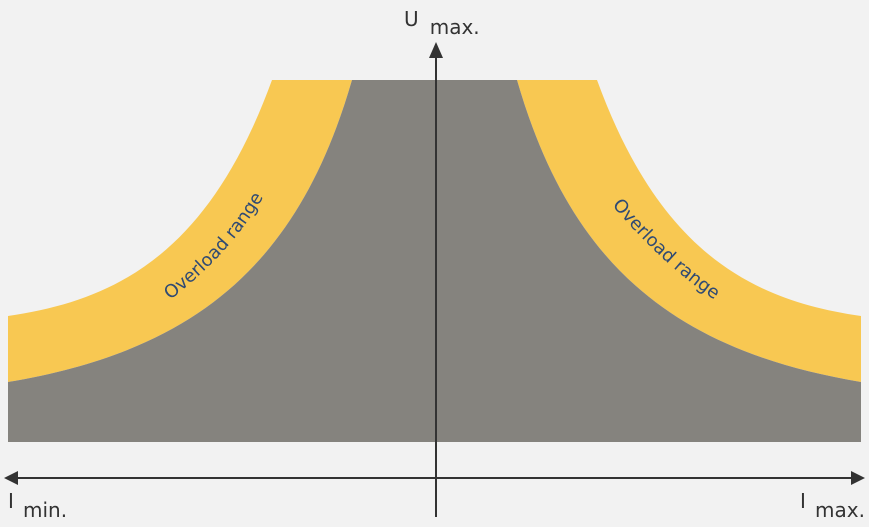  I want to click on x-axis-min-label: I min., so click(37, 505).